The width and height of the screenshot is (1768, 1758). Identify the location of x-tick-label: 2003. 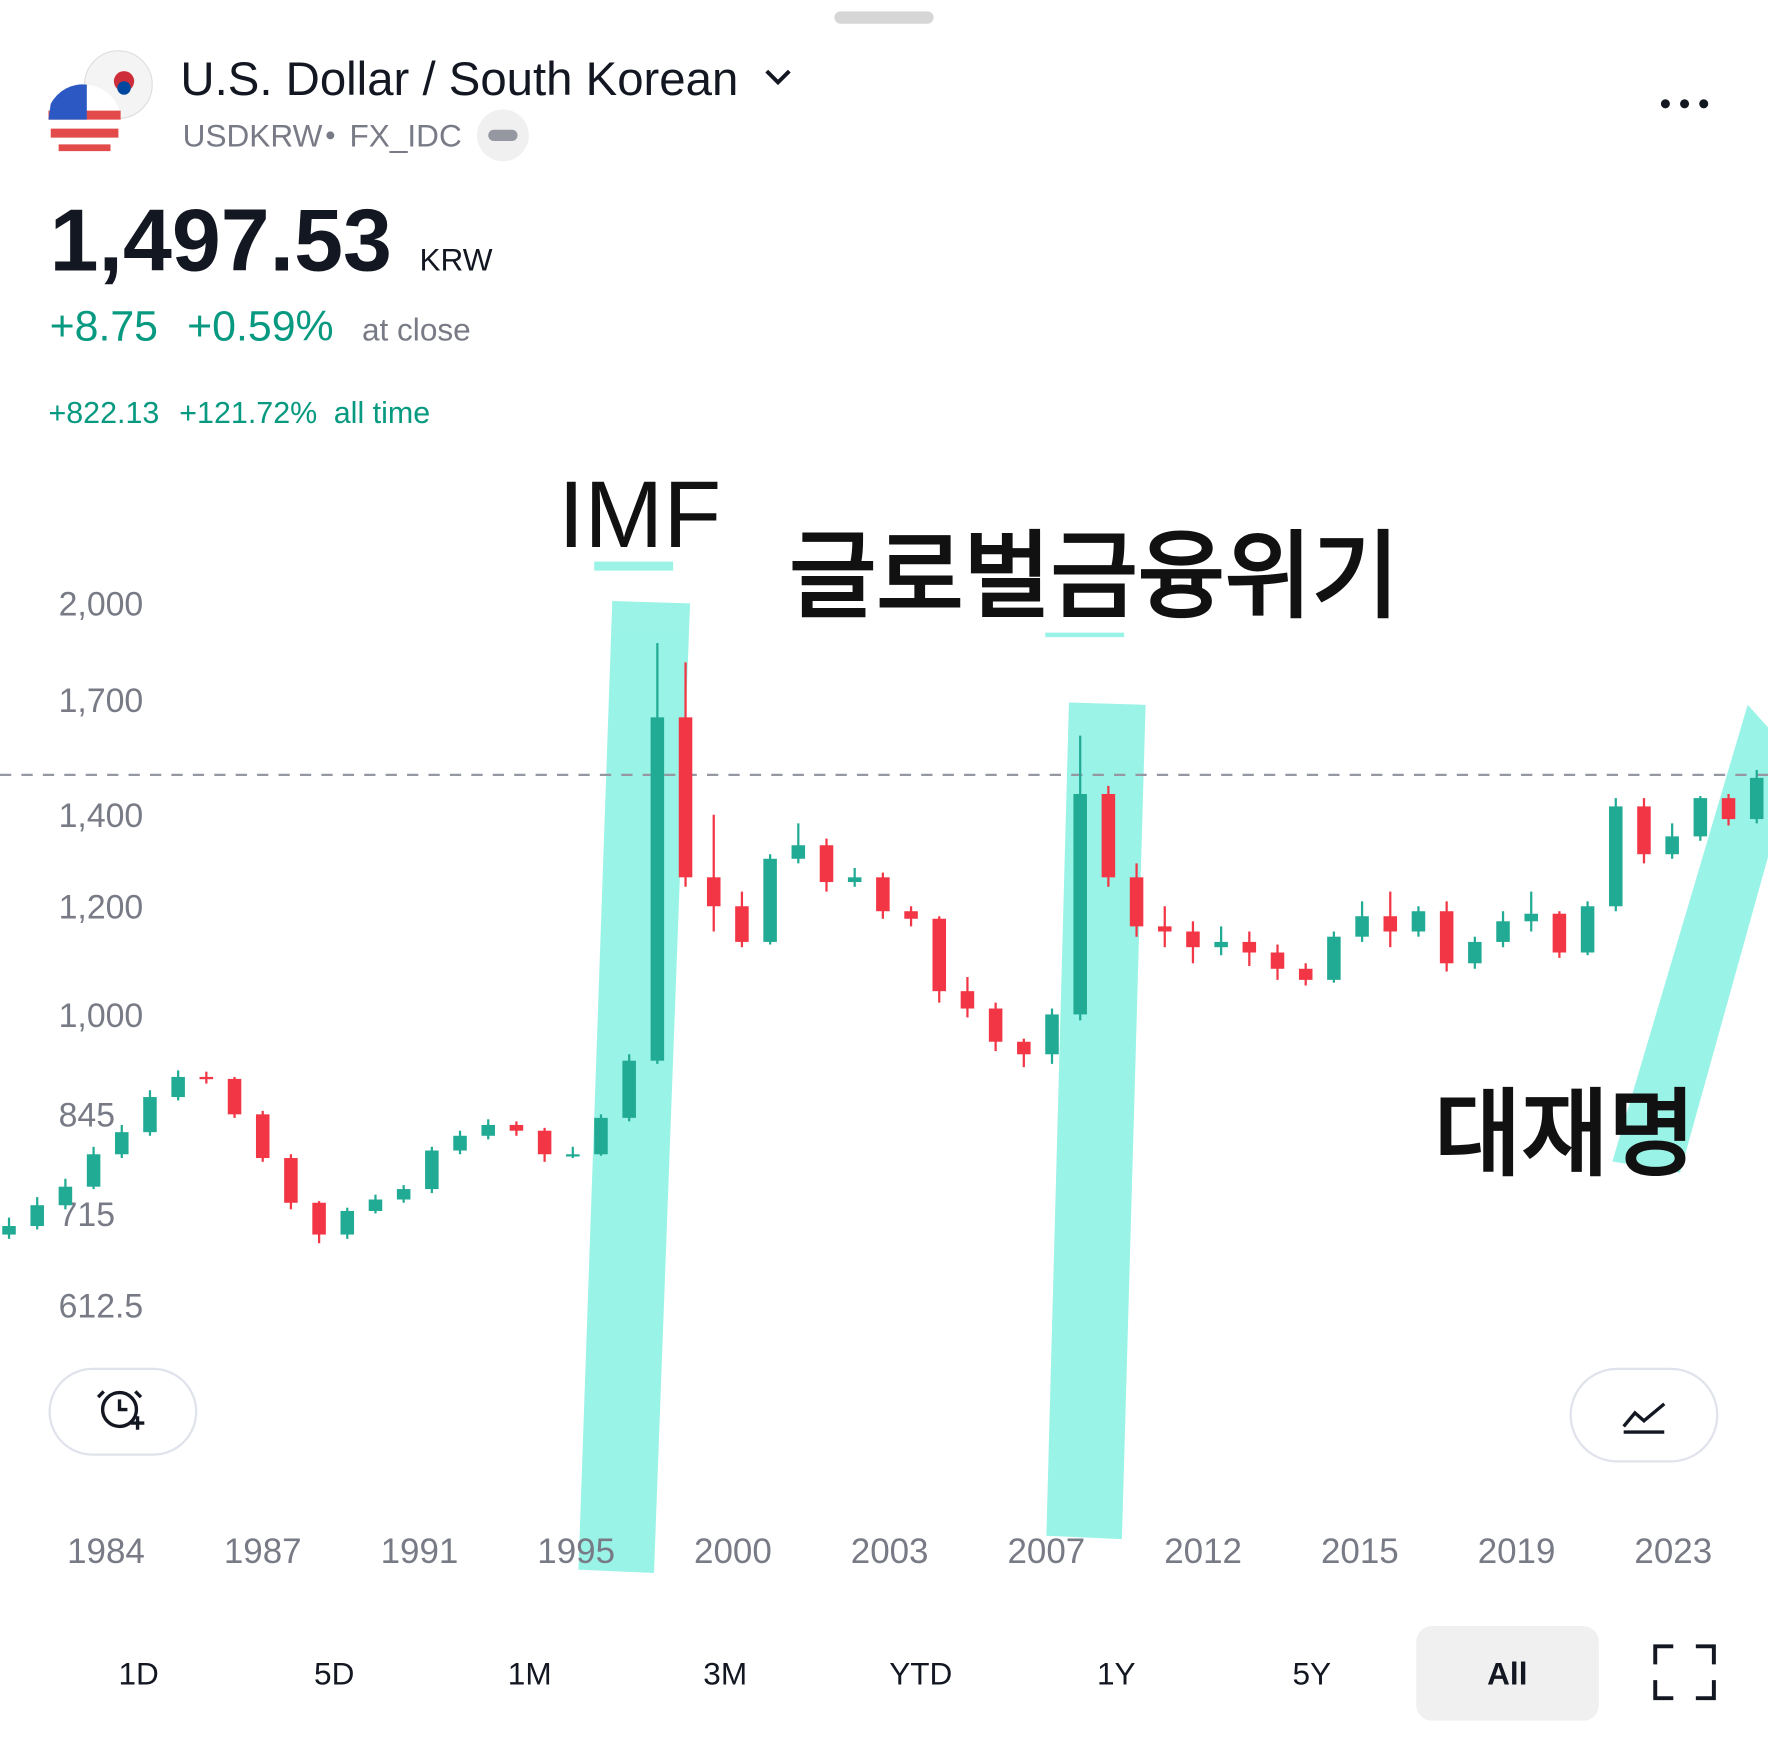
(890, 1551).